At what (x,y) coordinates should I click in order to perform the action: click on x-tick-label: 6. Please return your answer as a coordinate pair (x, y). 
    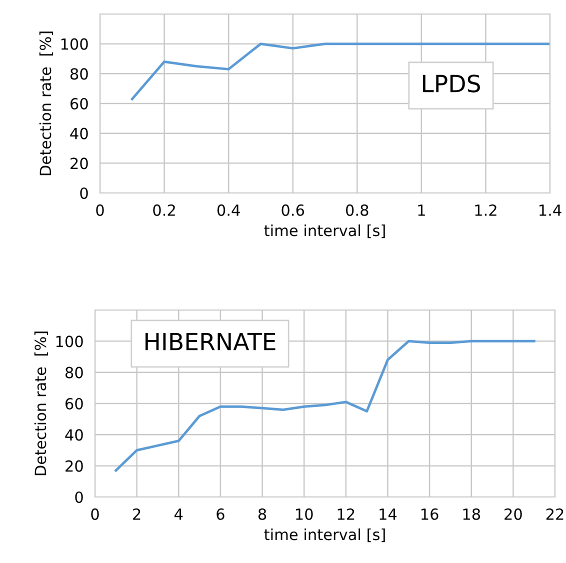
    Looking at the image, I should click on (220, 514).